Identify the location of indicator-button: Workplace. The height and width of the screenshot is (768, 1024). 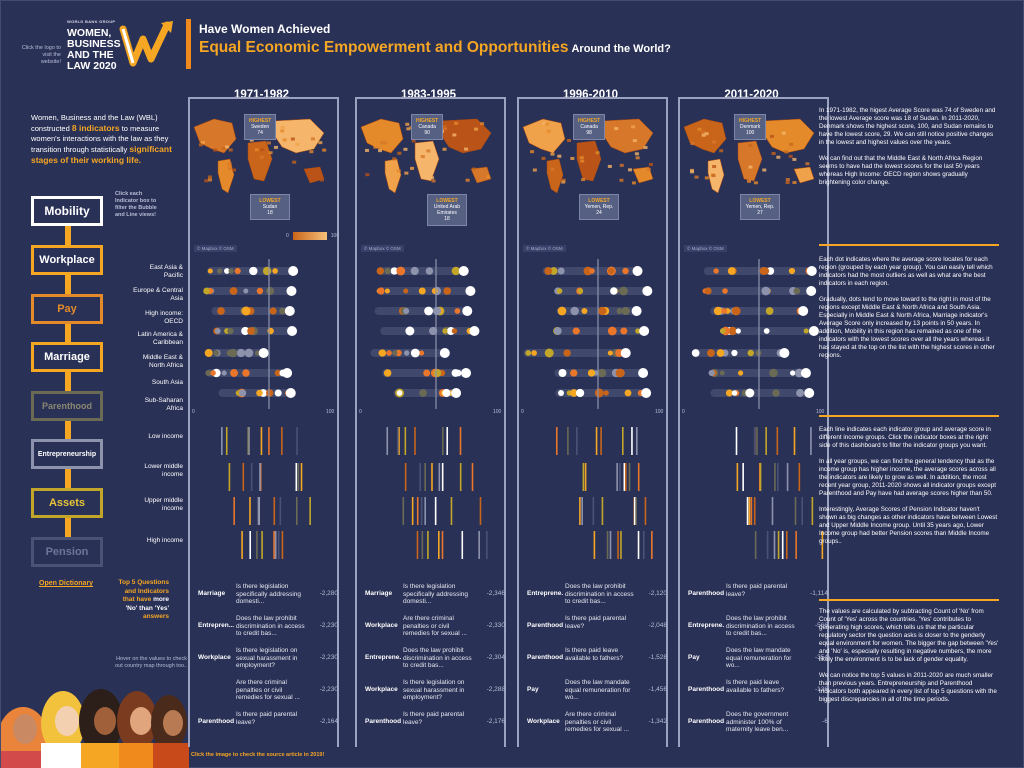
(67, 260).